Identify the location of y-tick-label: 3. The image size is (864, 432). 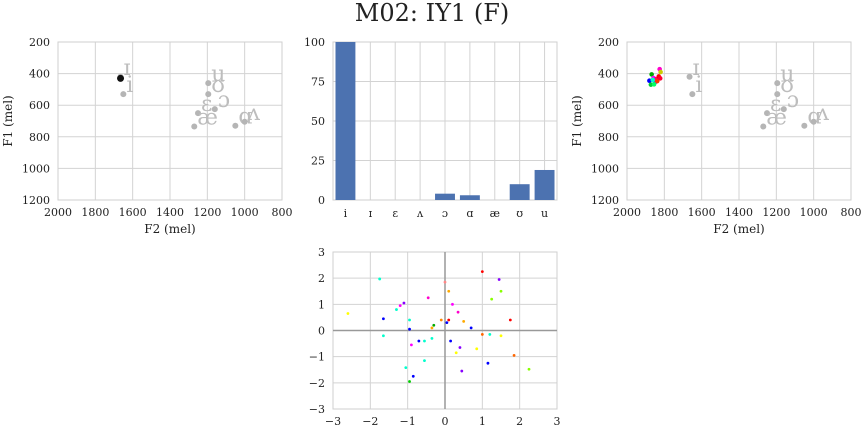
(321, 252).